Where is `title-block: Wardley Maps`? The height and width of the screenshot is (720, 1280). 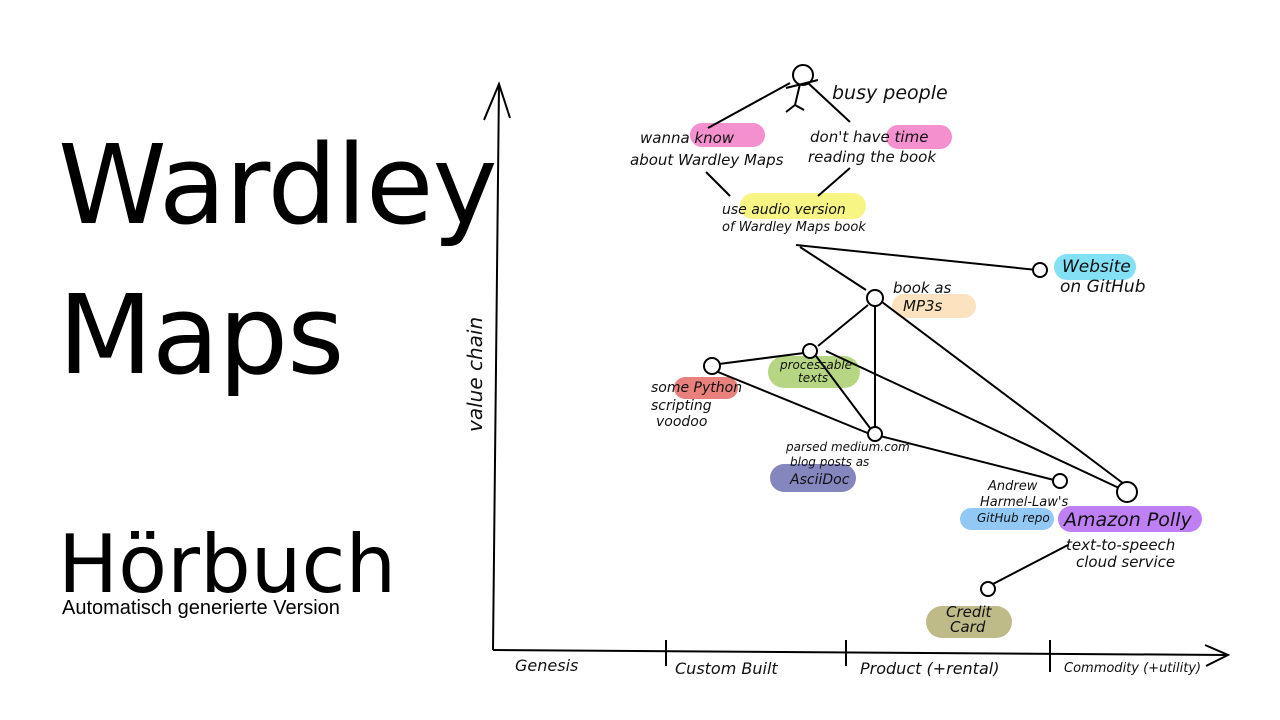 title-block: Wardley Maps is located at coordinates (278, 260).